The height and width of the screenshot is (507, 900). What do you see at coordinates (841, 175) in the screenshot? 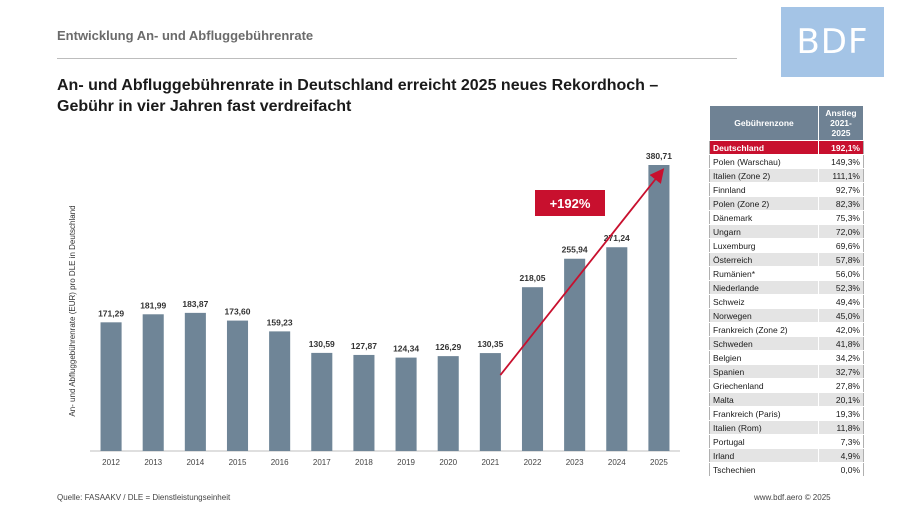
I see `zone-increase: 111,1%` at bounding box center [841, 175].